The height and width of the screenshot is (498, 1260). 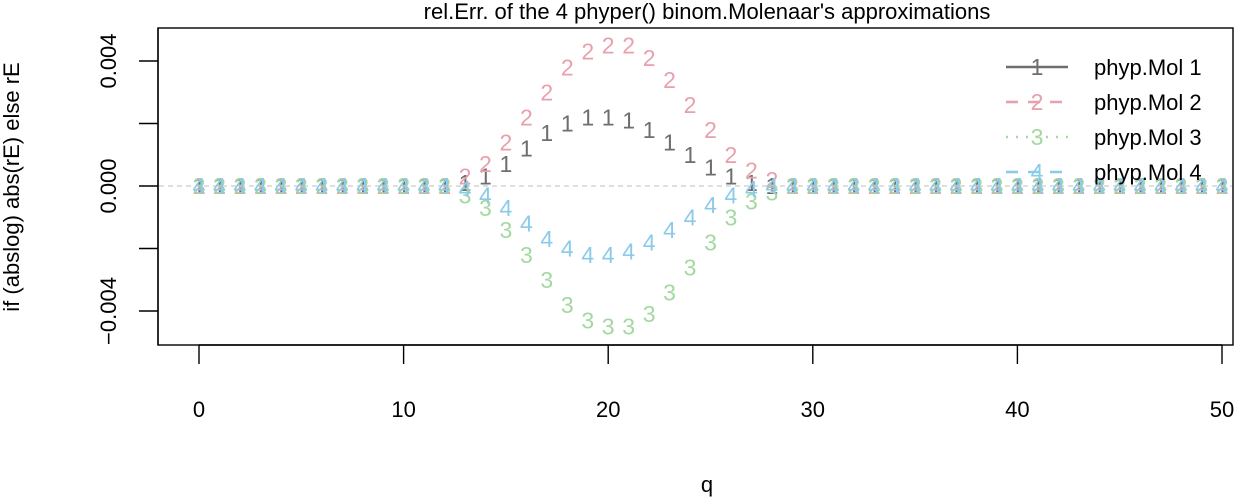 What do you see at coordinates (1037, 102) in the screenshot?
I see `legend-symbol: 2` at bounding box center [1037, 102].